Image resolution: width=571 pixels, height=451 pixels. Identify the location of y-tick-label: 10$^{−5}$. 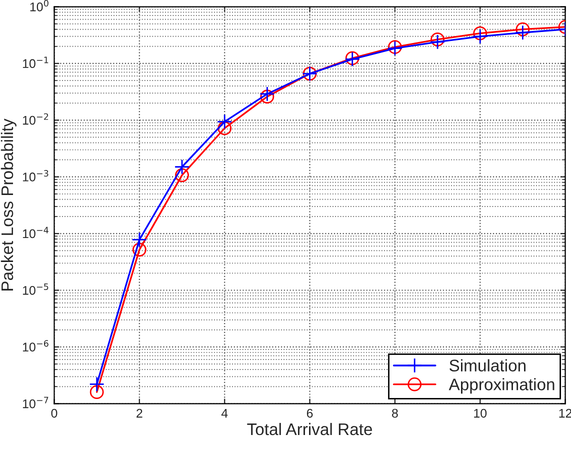
(35, 289).